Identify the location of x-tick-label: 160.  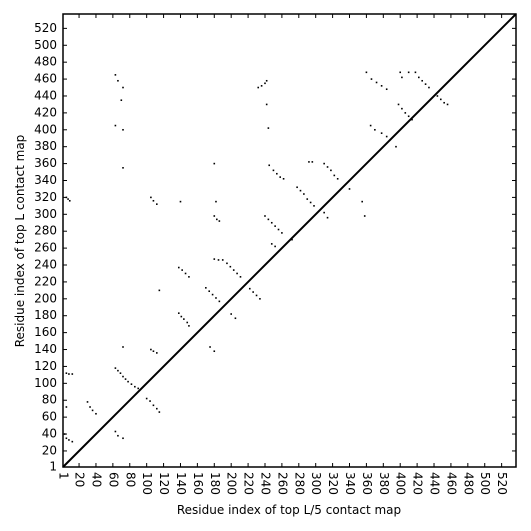
(198, 483).